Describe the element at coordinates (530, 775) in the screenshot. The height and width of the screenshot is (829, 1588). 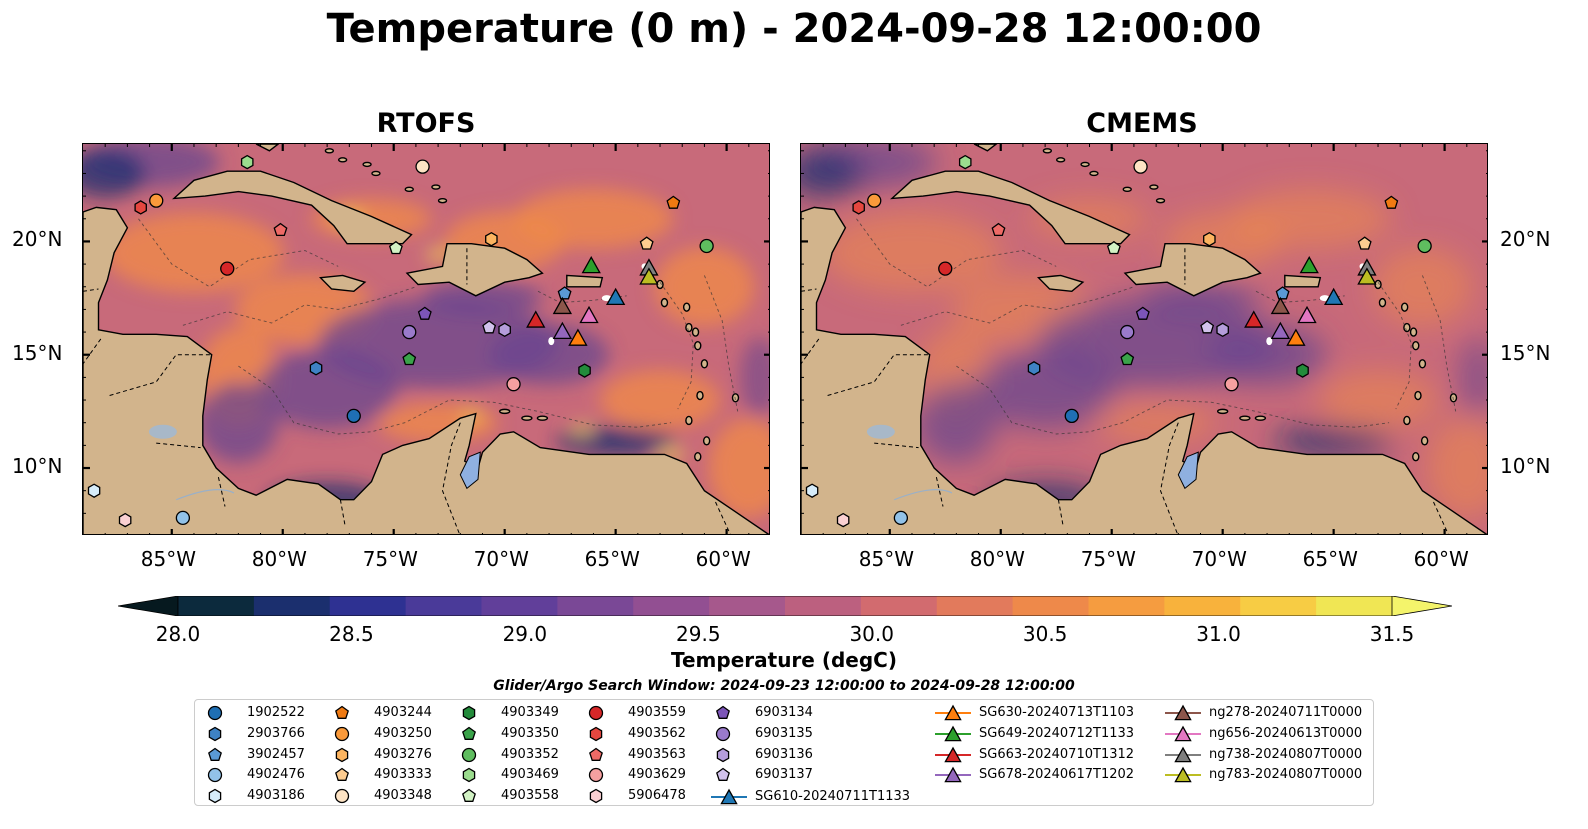
I see `legend-label: 4903469` at that location.